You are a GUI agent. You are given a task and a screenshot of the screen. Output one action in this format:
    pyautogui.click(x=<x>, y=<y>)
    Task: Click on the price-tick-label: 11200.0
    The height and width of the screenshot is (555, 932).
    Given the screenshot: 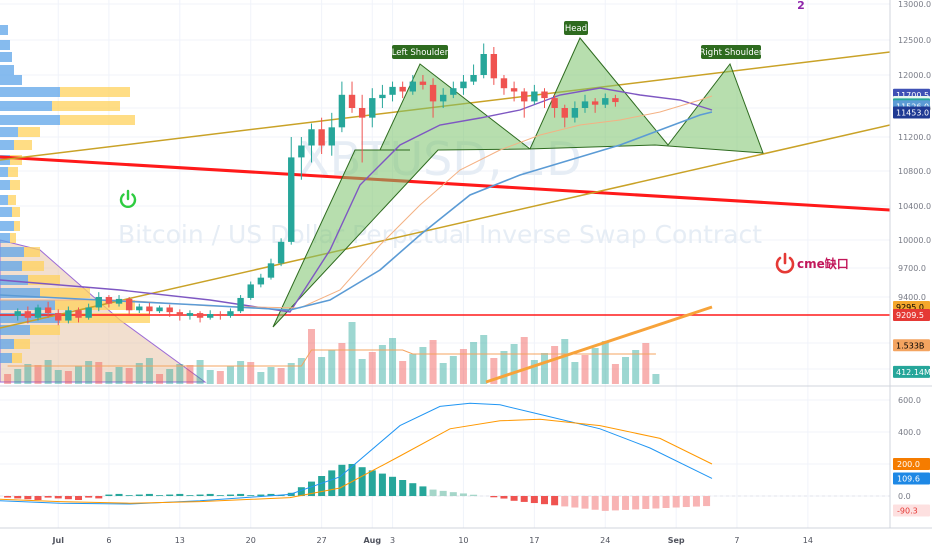 What is the action you would take?
    pyautogui.click(x=914, y=137)
    